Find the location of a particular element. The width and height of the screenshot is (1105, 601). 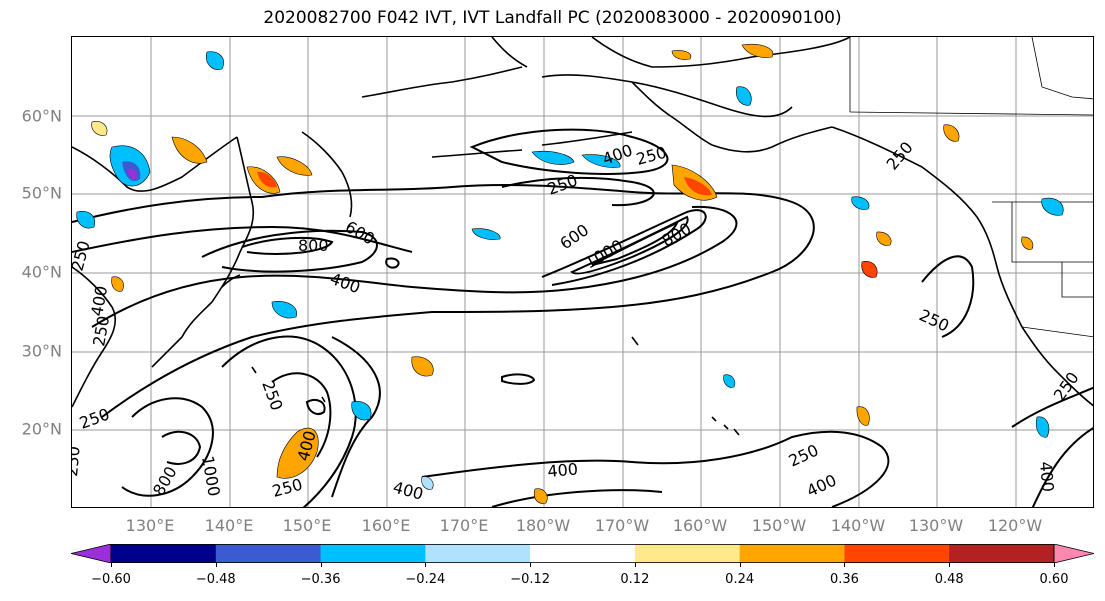

lon-label: 180°W is located at coordinates (543, 525).